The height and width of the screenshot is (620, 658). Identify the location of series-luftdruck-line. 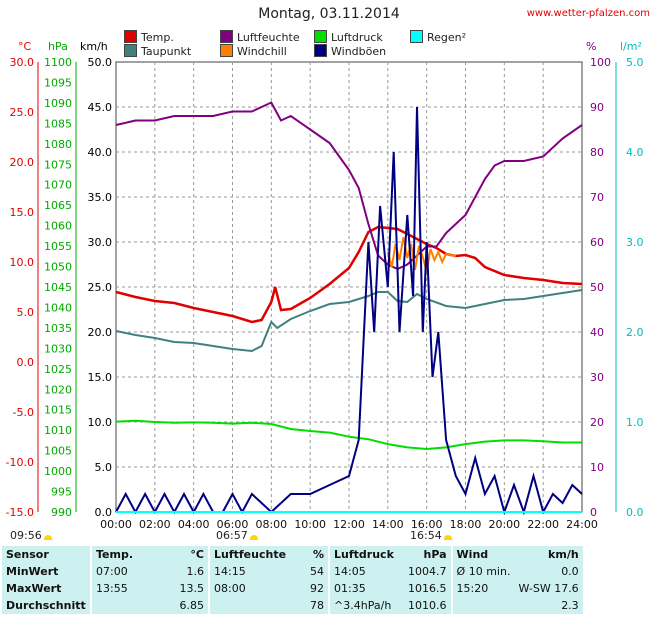
(348, 435).